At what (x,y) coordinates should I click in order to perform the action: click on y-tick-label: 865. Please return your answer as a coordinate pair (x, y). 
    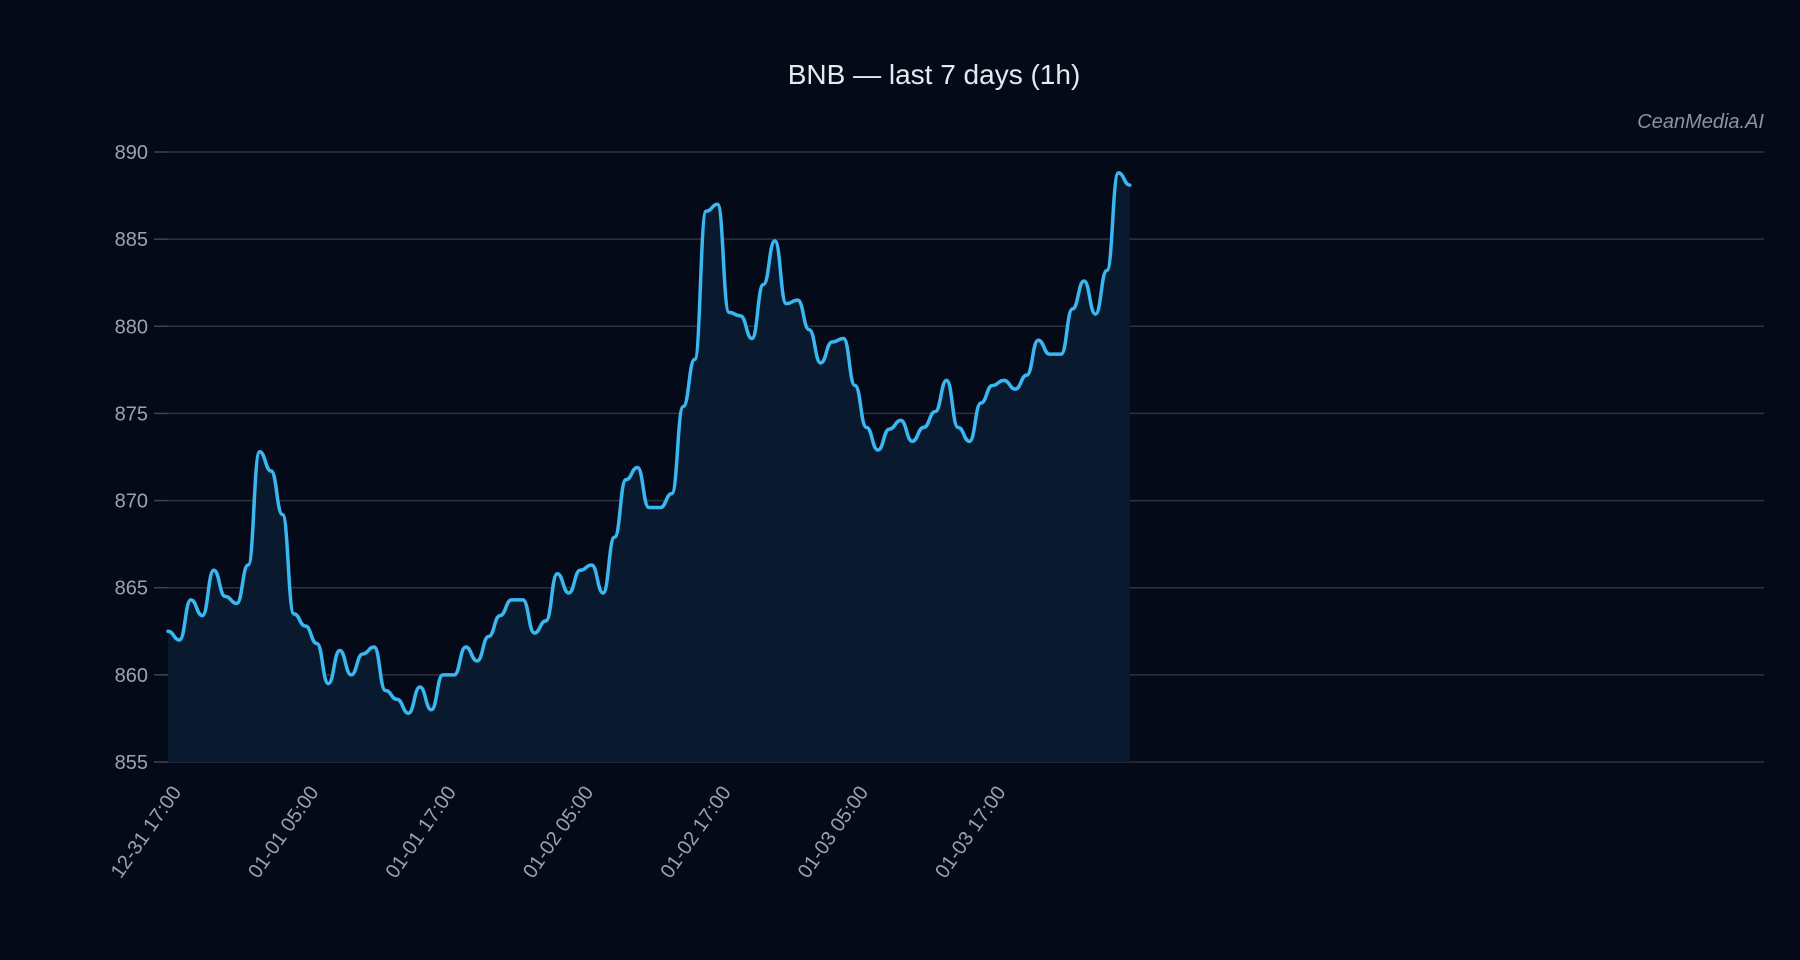
    Looking at the image, I should click on (131, 589).